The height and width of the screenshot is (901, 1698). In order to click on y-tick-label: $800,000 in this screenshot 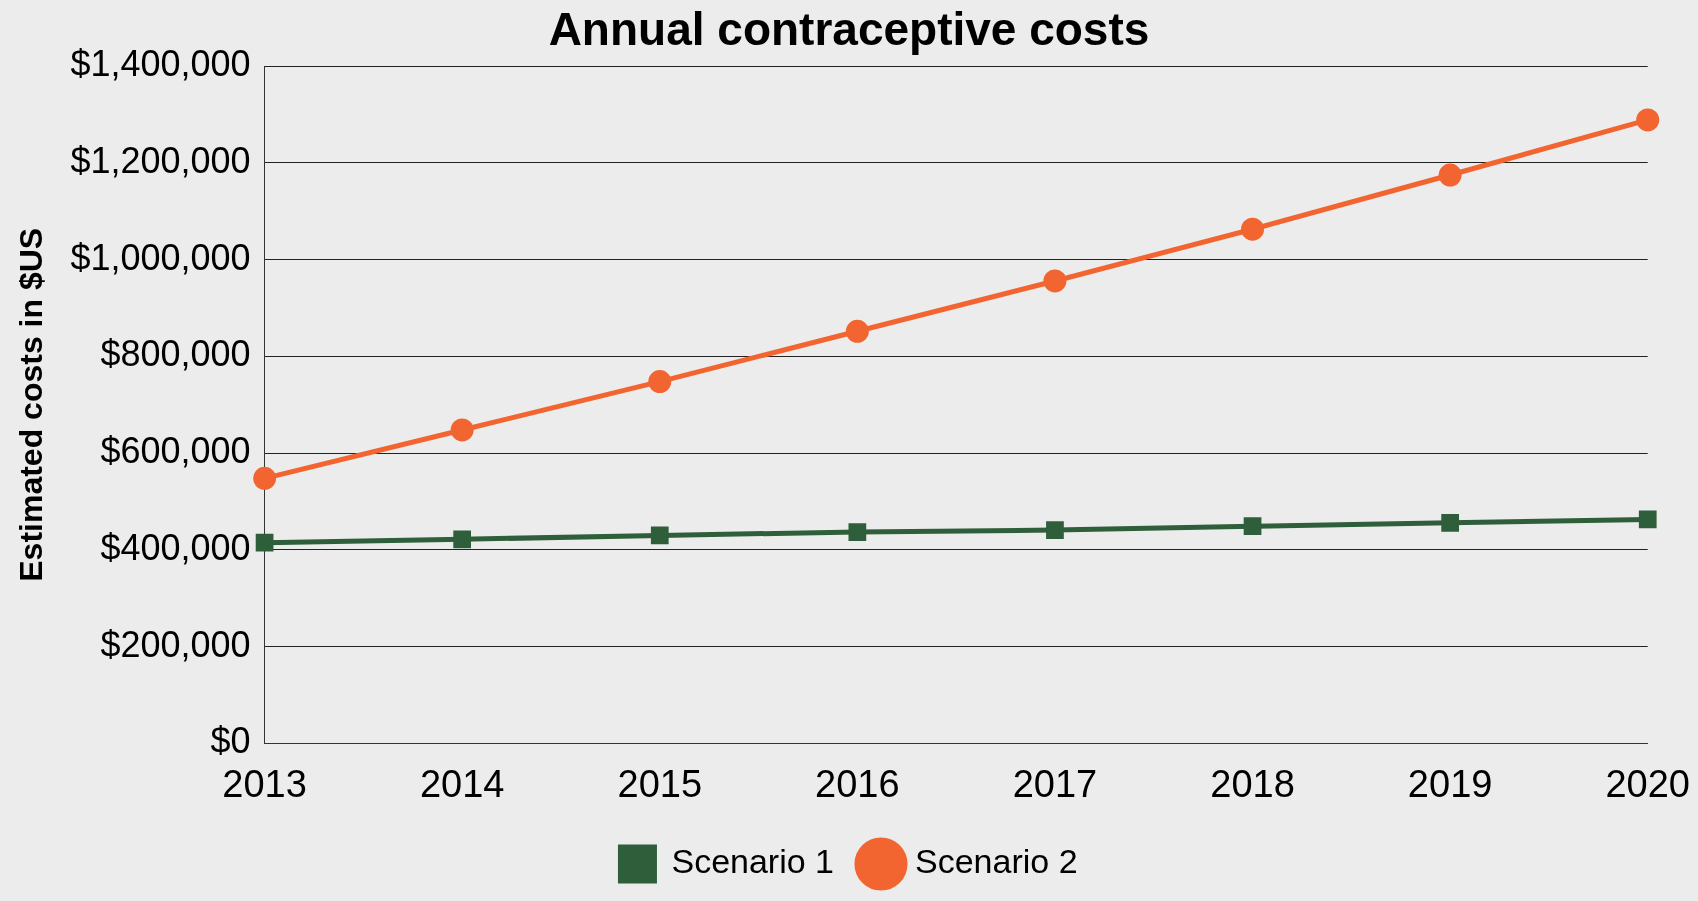, I will do `click(175, 354)`.